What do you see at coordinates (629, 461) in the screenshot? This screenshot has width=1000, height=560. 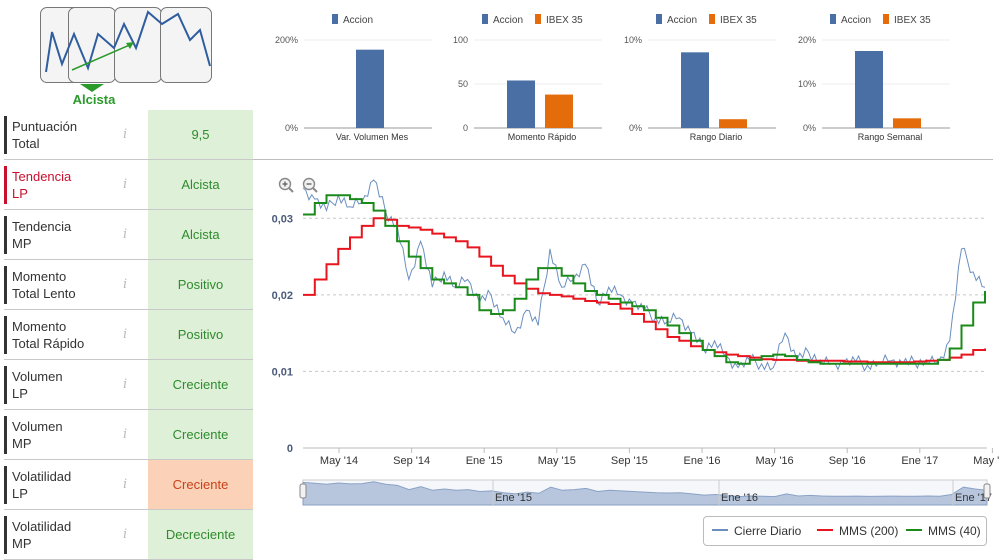 I see `x-tick-label: Sep '15` at bounding box center [629, 461].